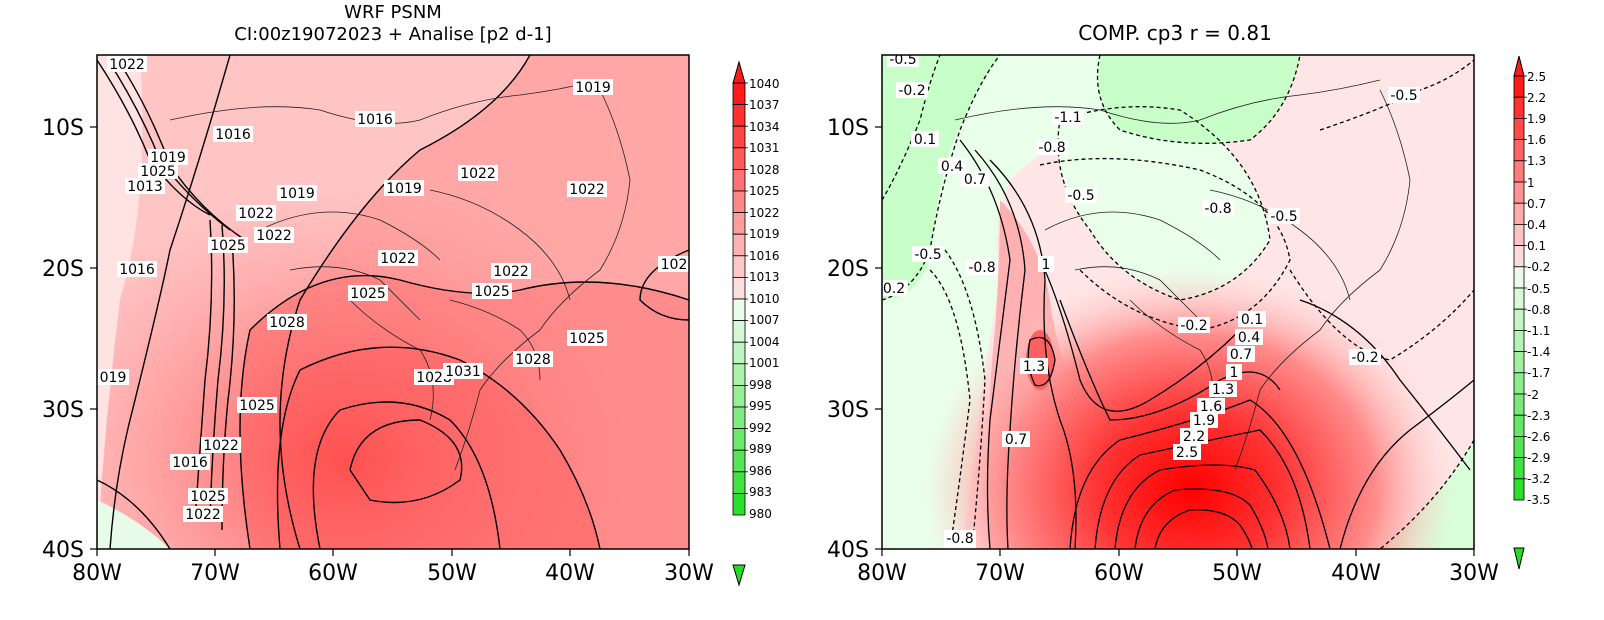  I want to click on colorbar-label: 992, so click(760, 428).